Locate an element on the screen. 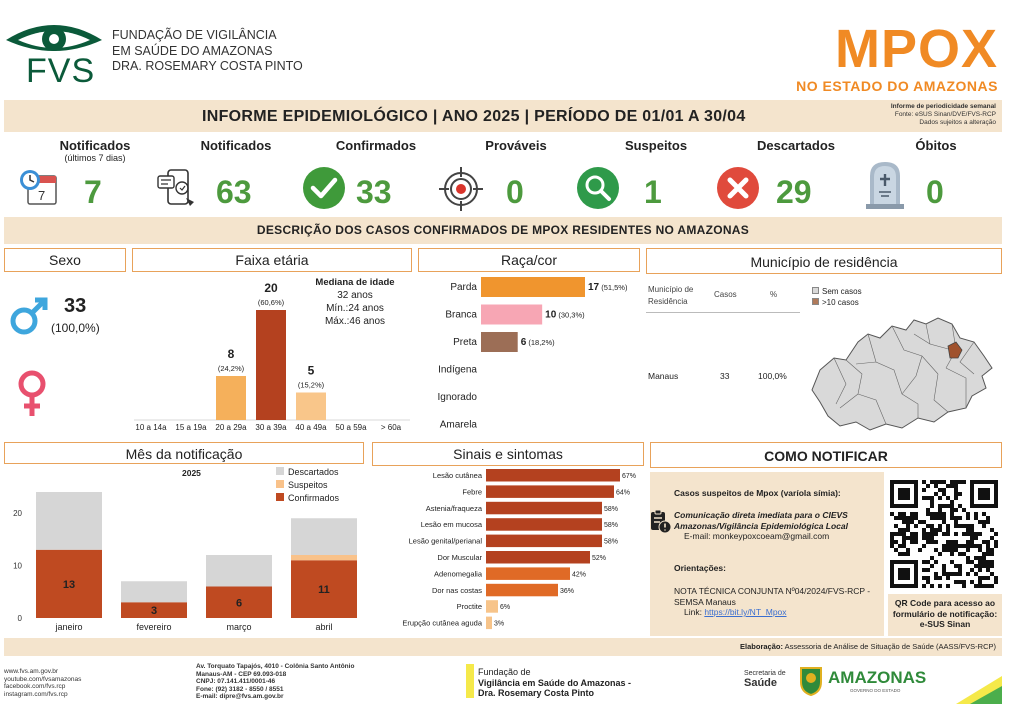 The height and width of the screenshot is (705, 1010). col-casos: Casos is located at coordinates (725, 294).